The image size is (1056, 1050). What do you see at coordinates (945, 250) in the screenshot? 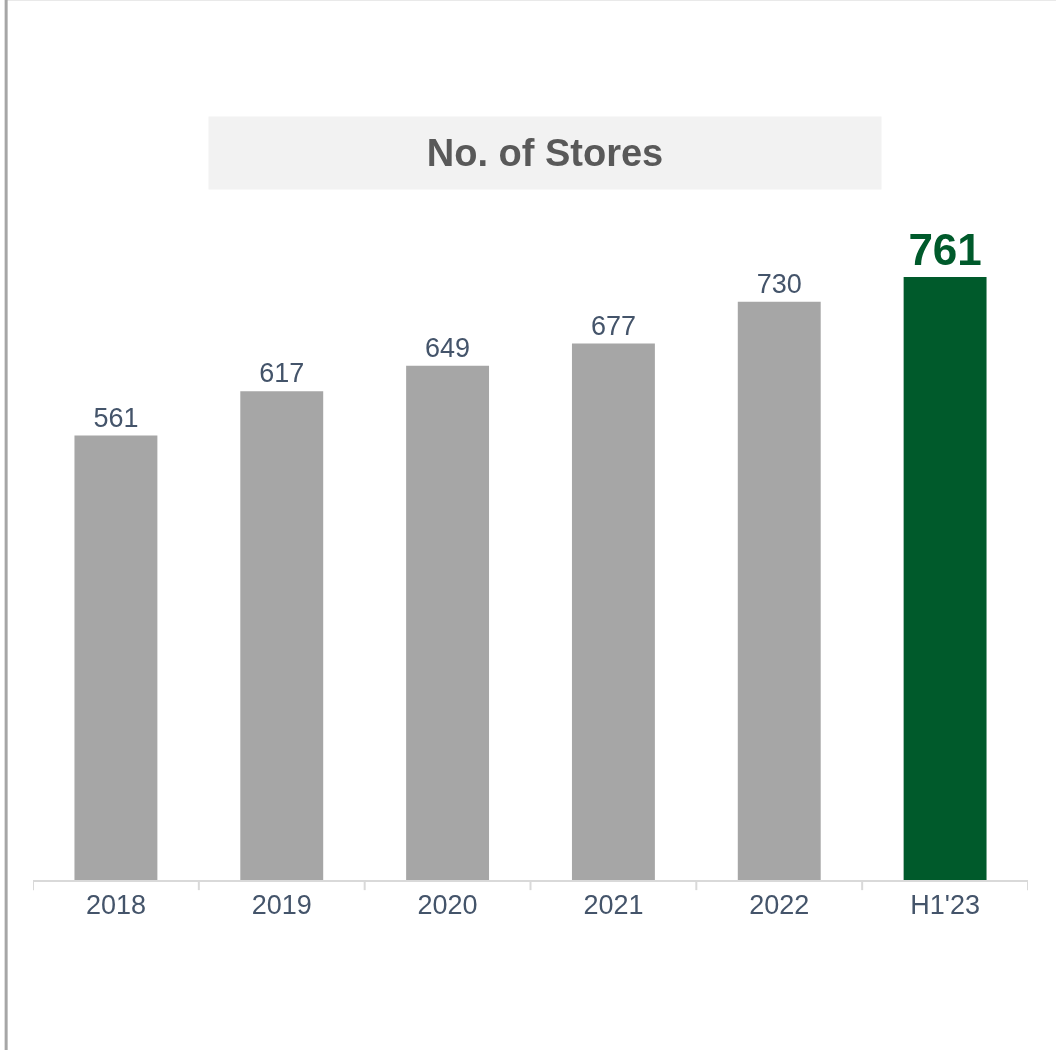
I see `data-label: 761` at bounding box center [945, 250].